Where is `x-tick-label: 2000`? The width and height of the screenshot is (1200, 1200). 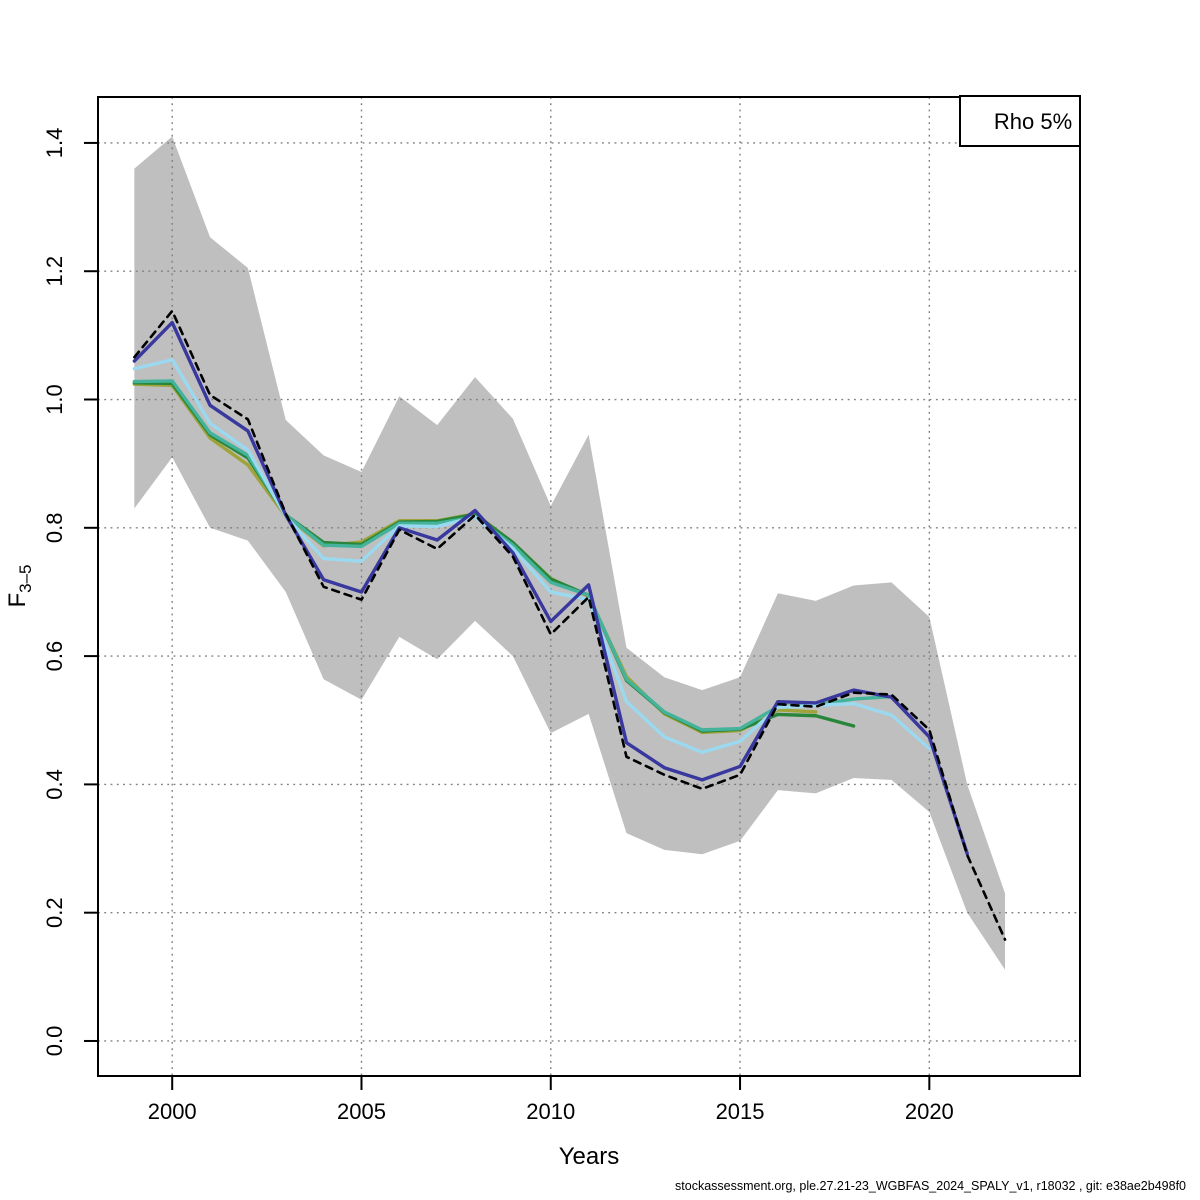
x-tick-label: 2000 is located at coordinates (172, 1111).